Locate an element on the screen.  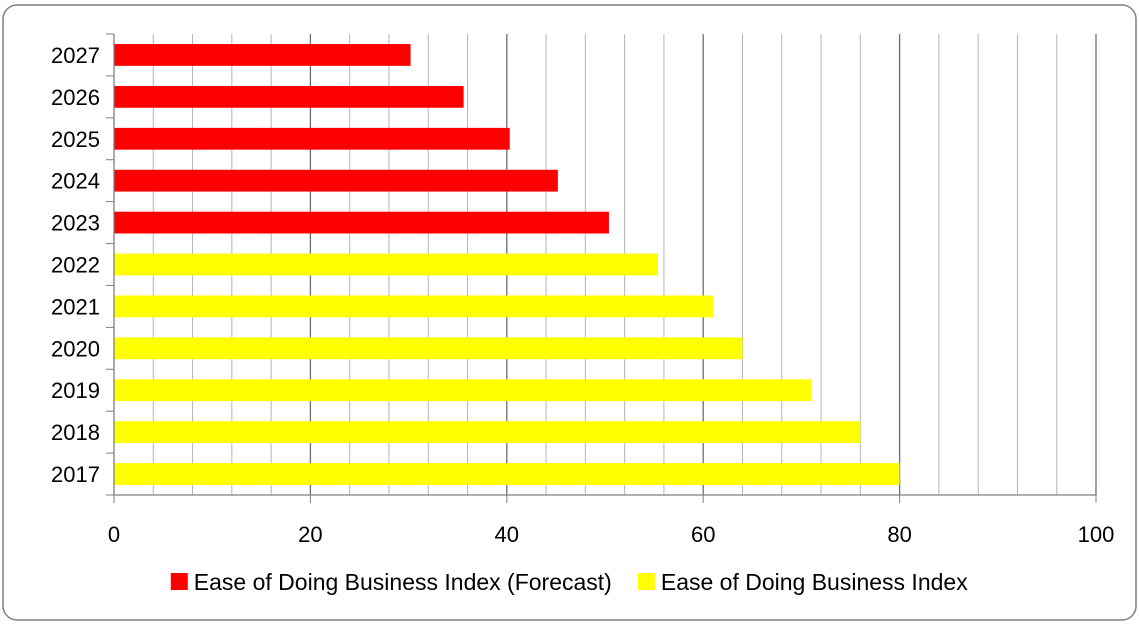
y-tick-label: 2020 is located at coordinates (75, 348).